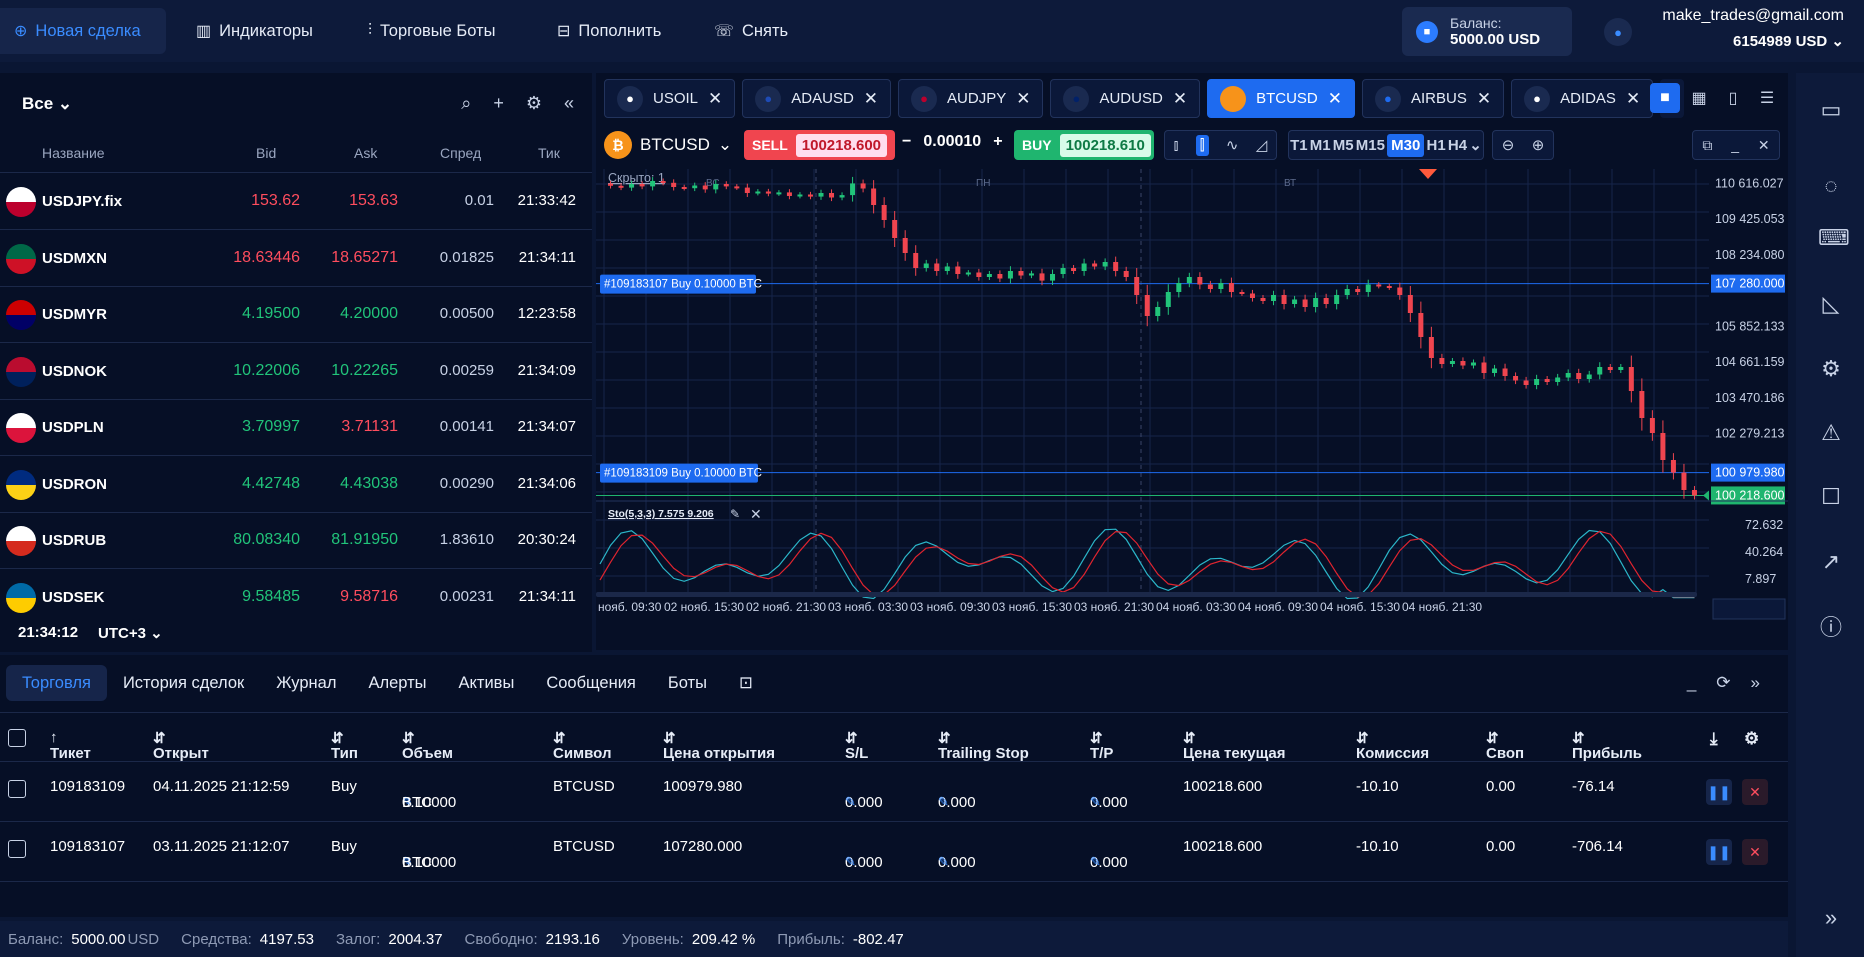 The height and width of the screenshot is (957, 1864). Describe the element at coordinates (1831, 303) in the screenshot. I see `chart-icon: ◺` at that location.